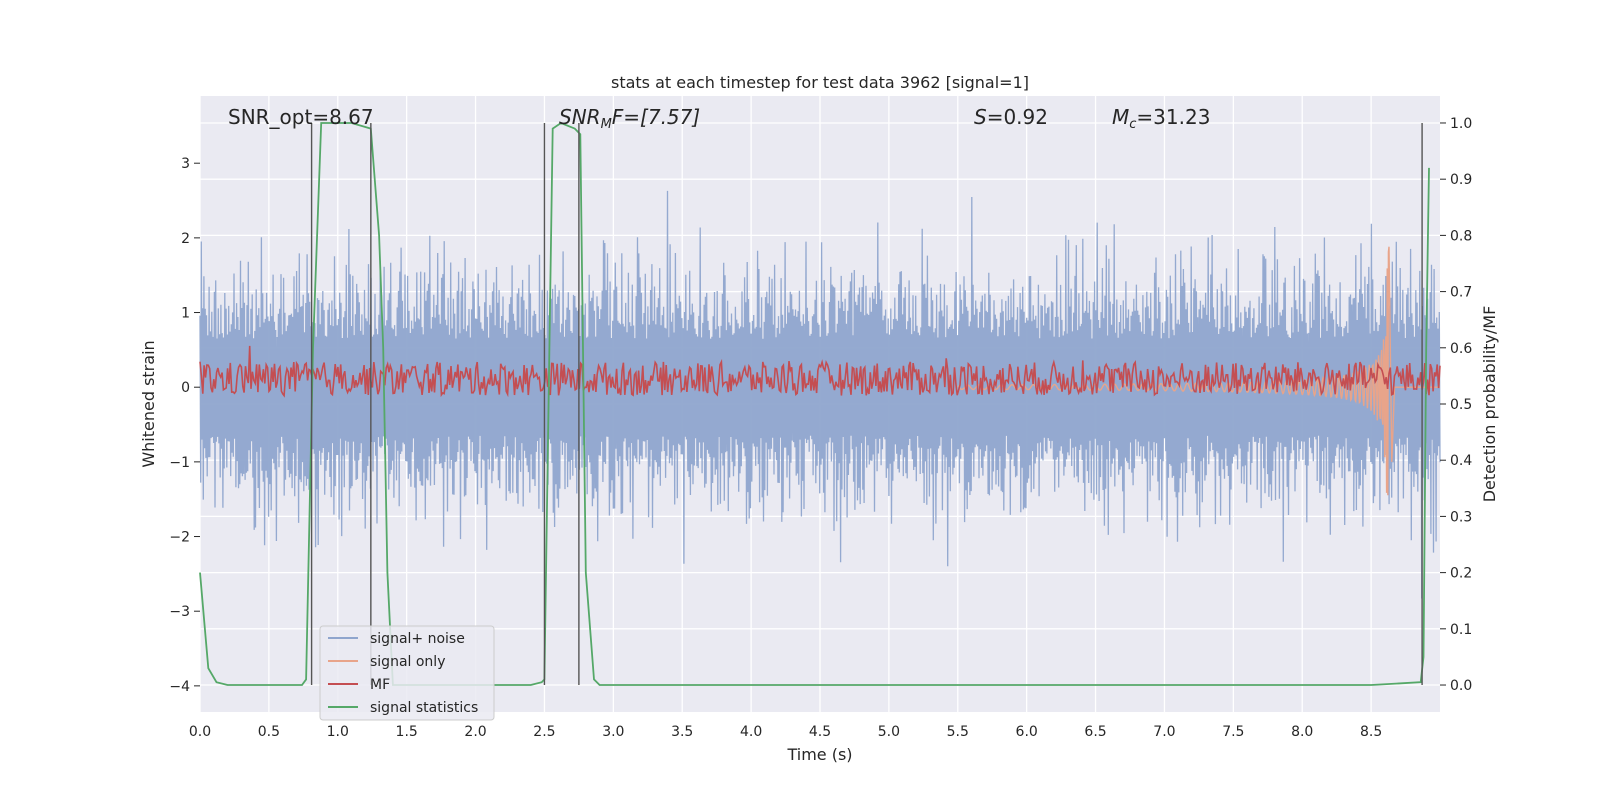 This screenshot has height=800, width=1600. What do you see at coordinates (820, 732) in the screenshot?
I see `x-tick-label: 4.5` at bounding box center [820, 732].